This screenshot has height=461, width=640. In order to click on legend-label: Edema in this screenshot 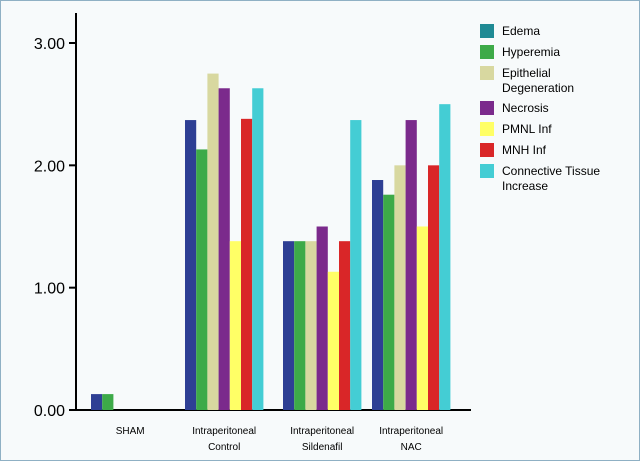, I will do `click(521, 31)`.